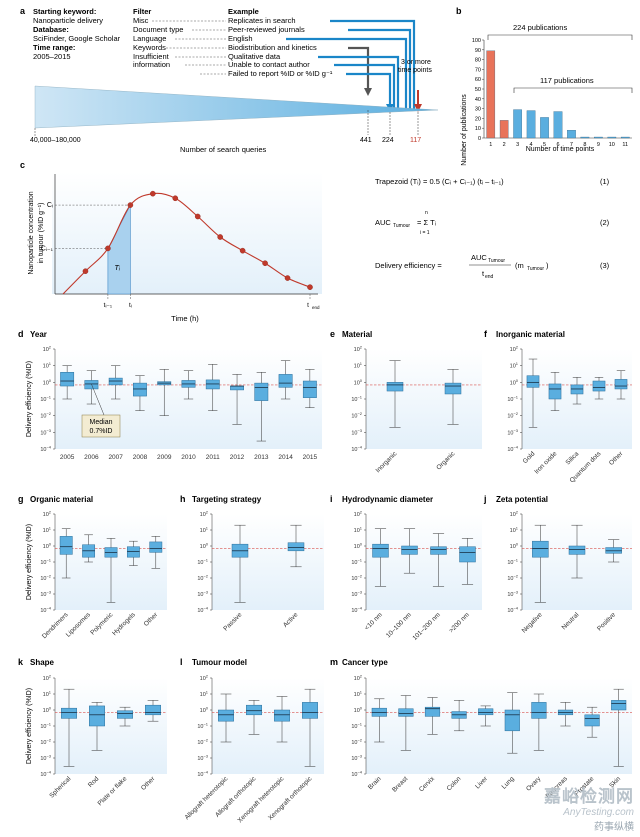 The image size is (640, 837). What do you see at coordinates (605, 222) in the screenshot?
I see `eq2-number: (2)` at bounding box center [605, 222].